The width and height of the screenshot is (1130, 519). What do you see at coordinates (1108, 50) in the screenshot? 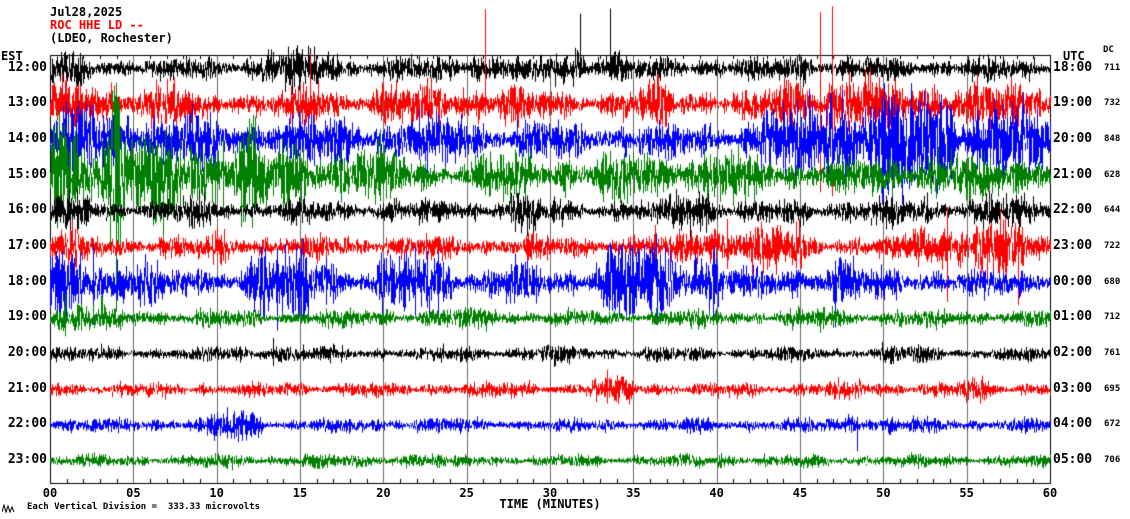
I see `dc-header-label: DC` at bounding box center [1108, 50].